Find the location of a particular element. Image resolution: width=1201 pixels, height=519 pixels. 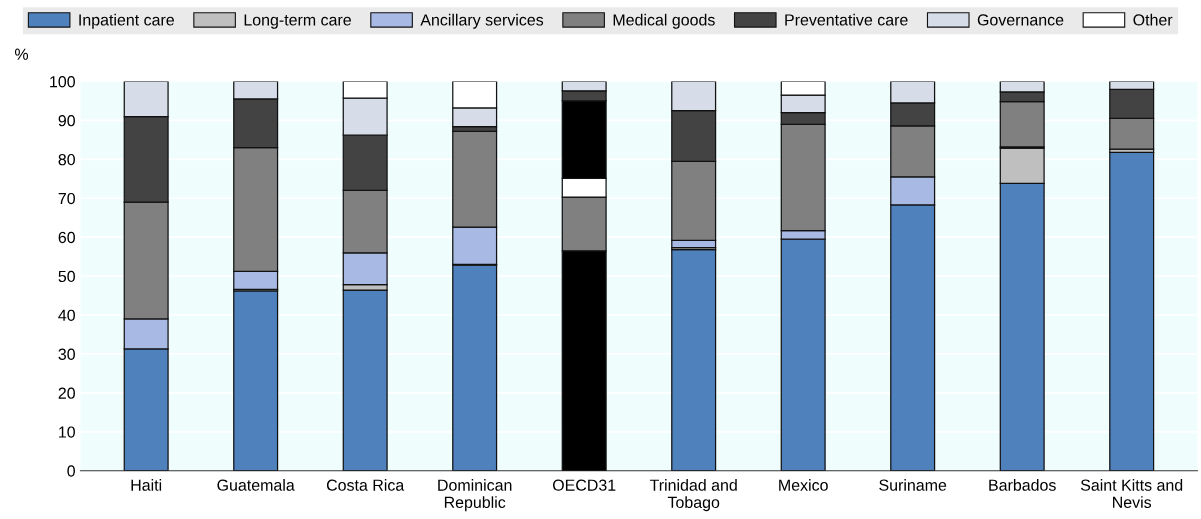

x-tick-label: Costa Rica is located at coordinates (365, 485).